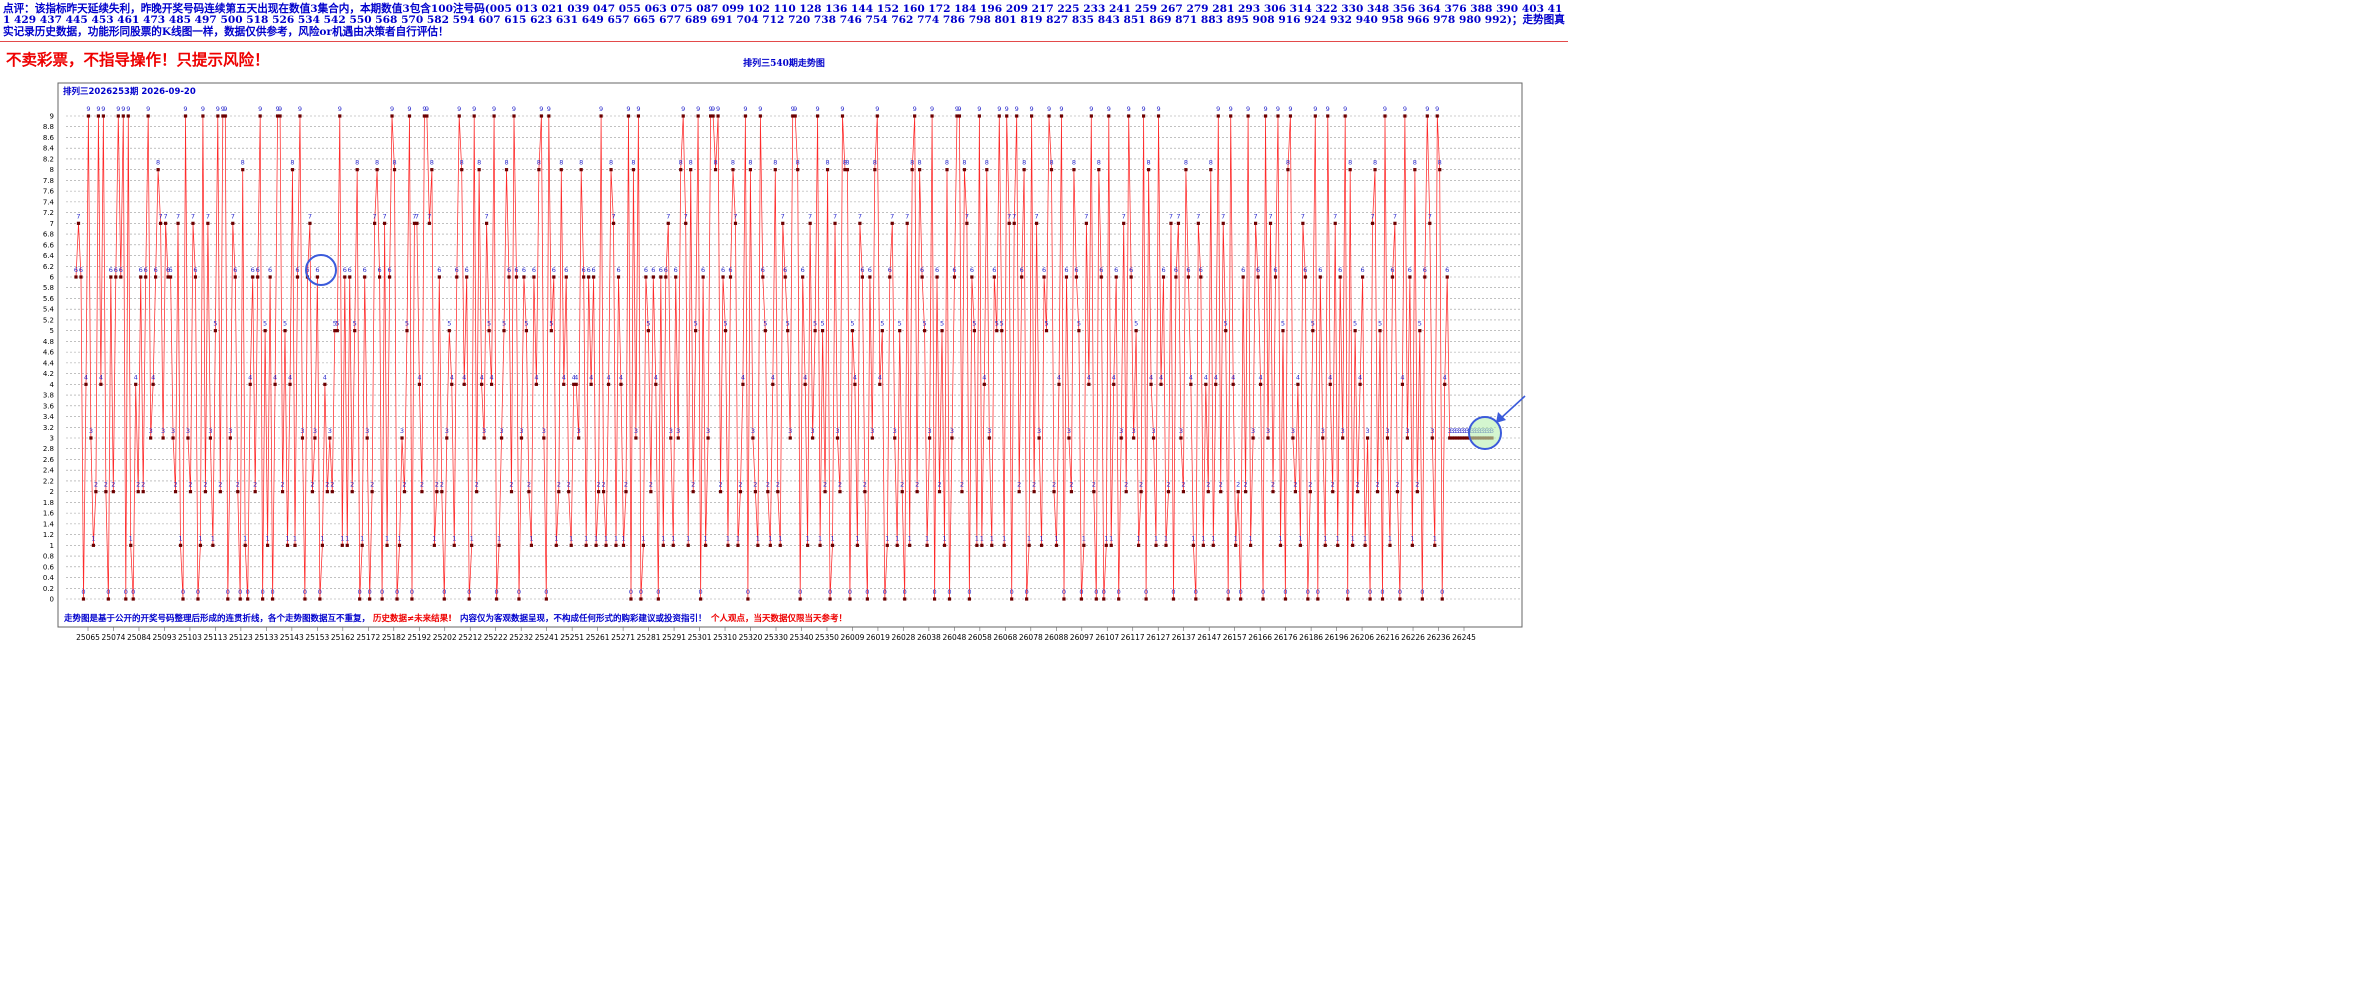 The image size is (2354, 989). What do you see at coordinates (1512, 407) in the screenshot?
I see `pointer-arrow-line` at bounding box center [1512, 407].